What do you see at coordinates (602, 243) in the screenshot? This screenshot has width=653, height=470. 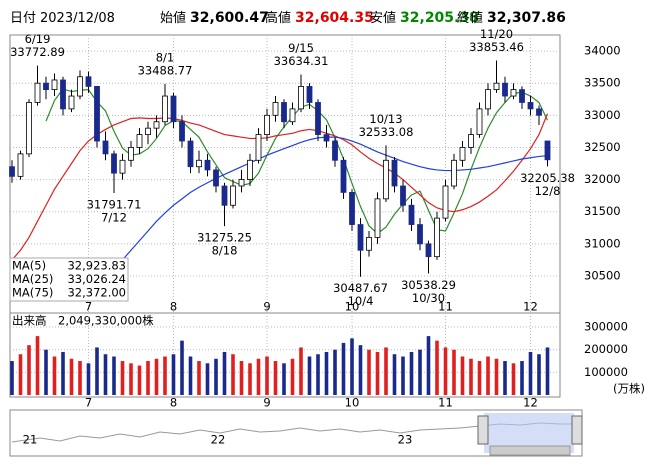 I see `y-tick-label: 31000` at bounding box center [602, 243].